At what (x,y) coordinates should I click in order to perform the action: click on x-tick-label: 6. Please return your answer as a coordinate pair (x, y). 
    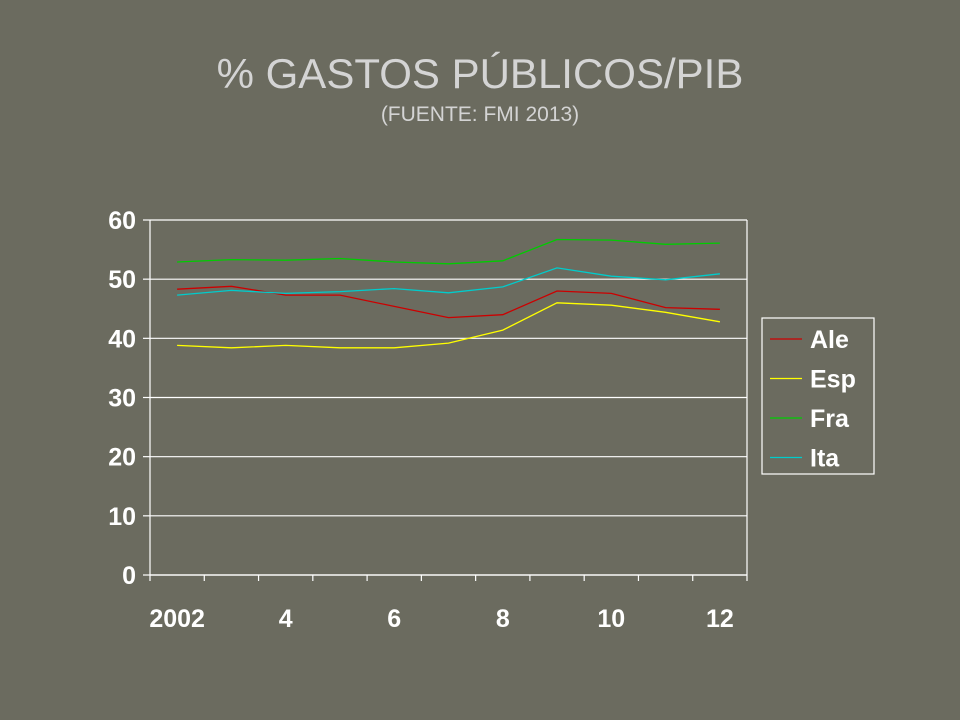
    Looking at the image, I should click on (394, 619).